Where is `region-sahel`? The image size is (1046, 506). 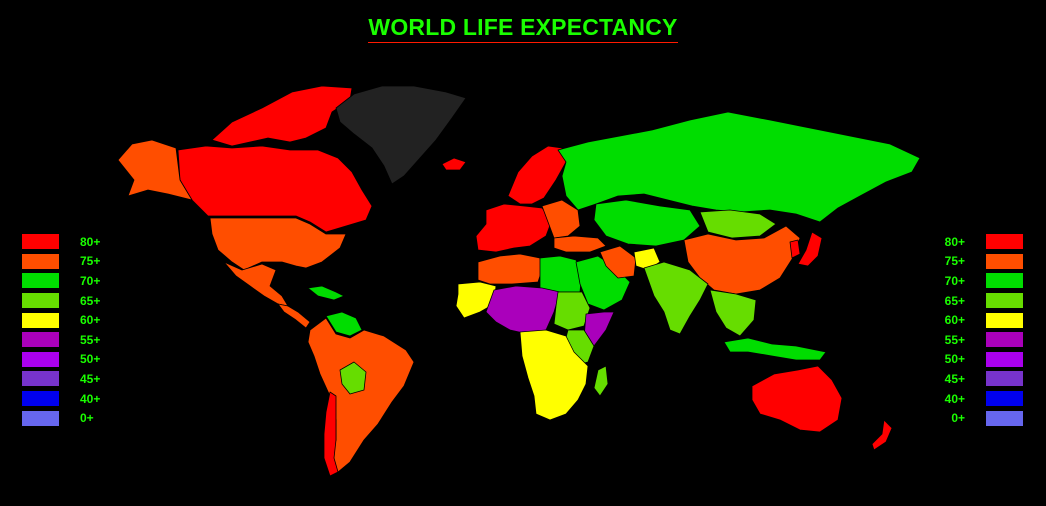
region-sahel is located at coordinates (523, 310).